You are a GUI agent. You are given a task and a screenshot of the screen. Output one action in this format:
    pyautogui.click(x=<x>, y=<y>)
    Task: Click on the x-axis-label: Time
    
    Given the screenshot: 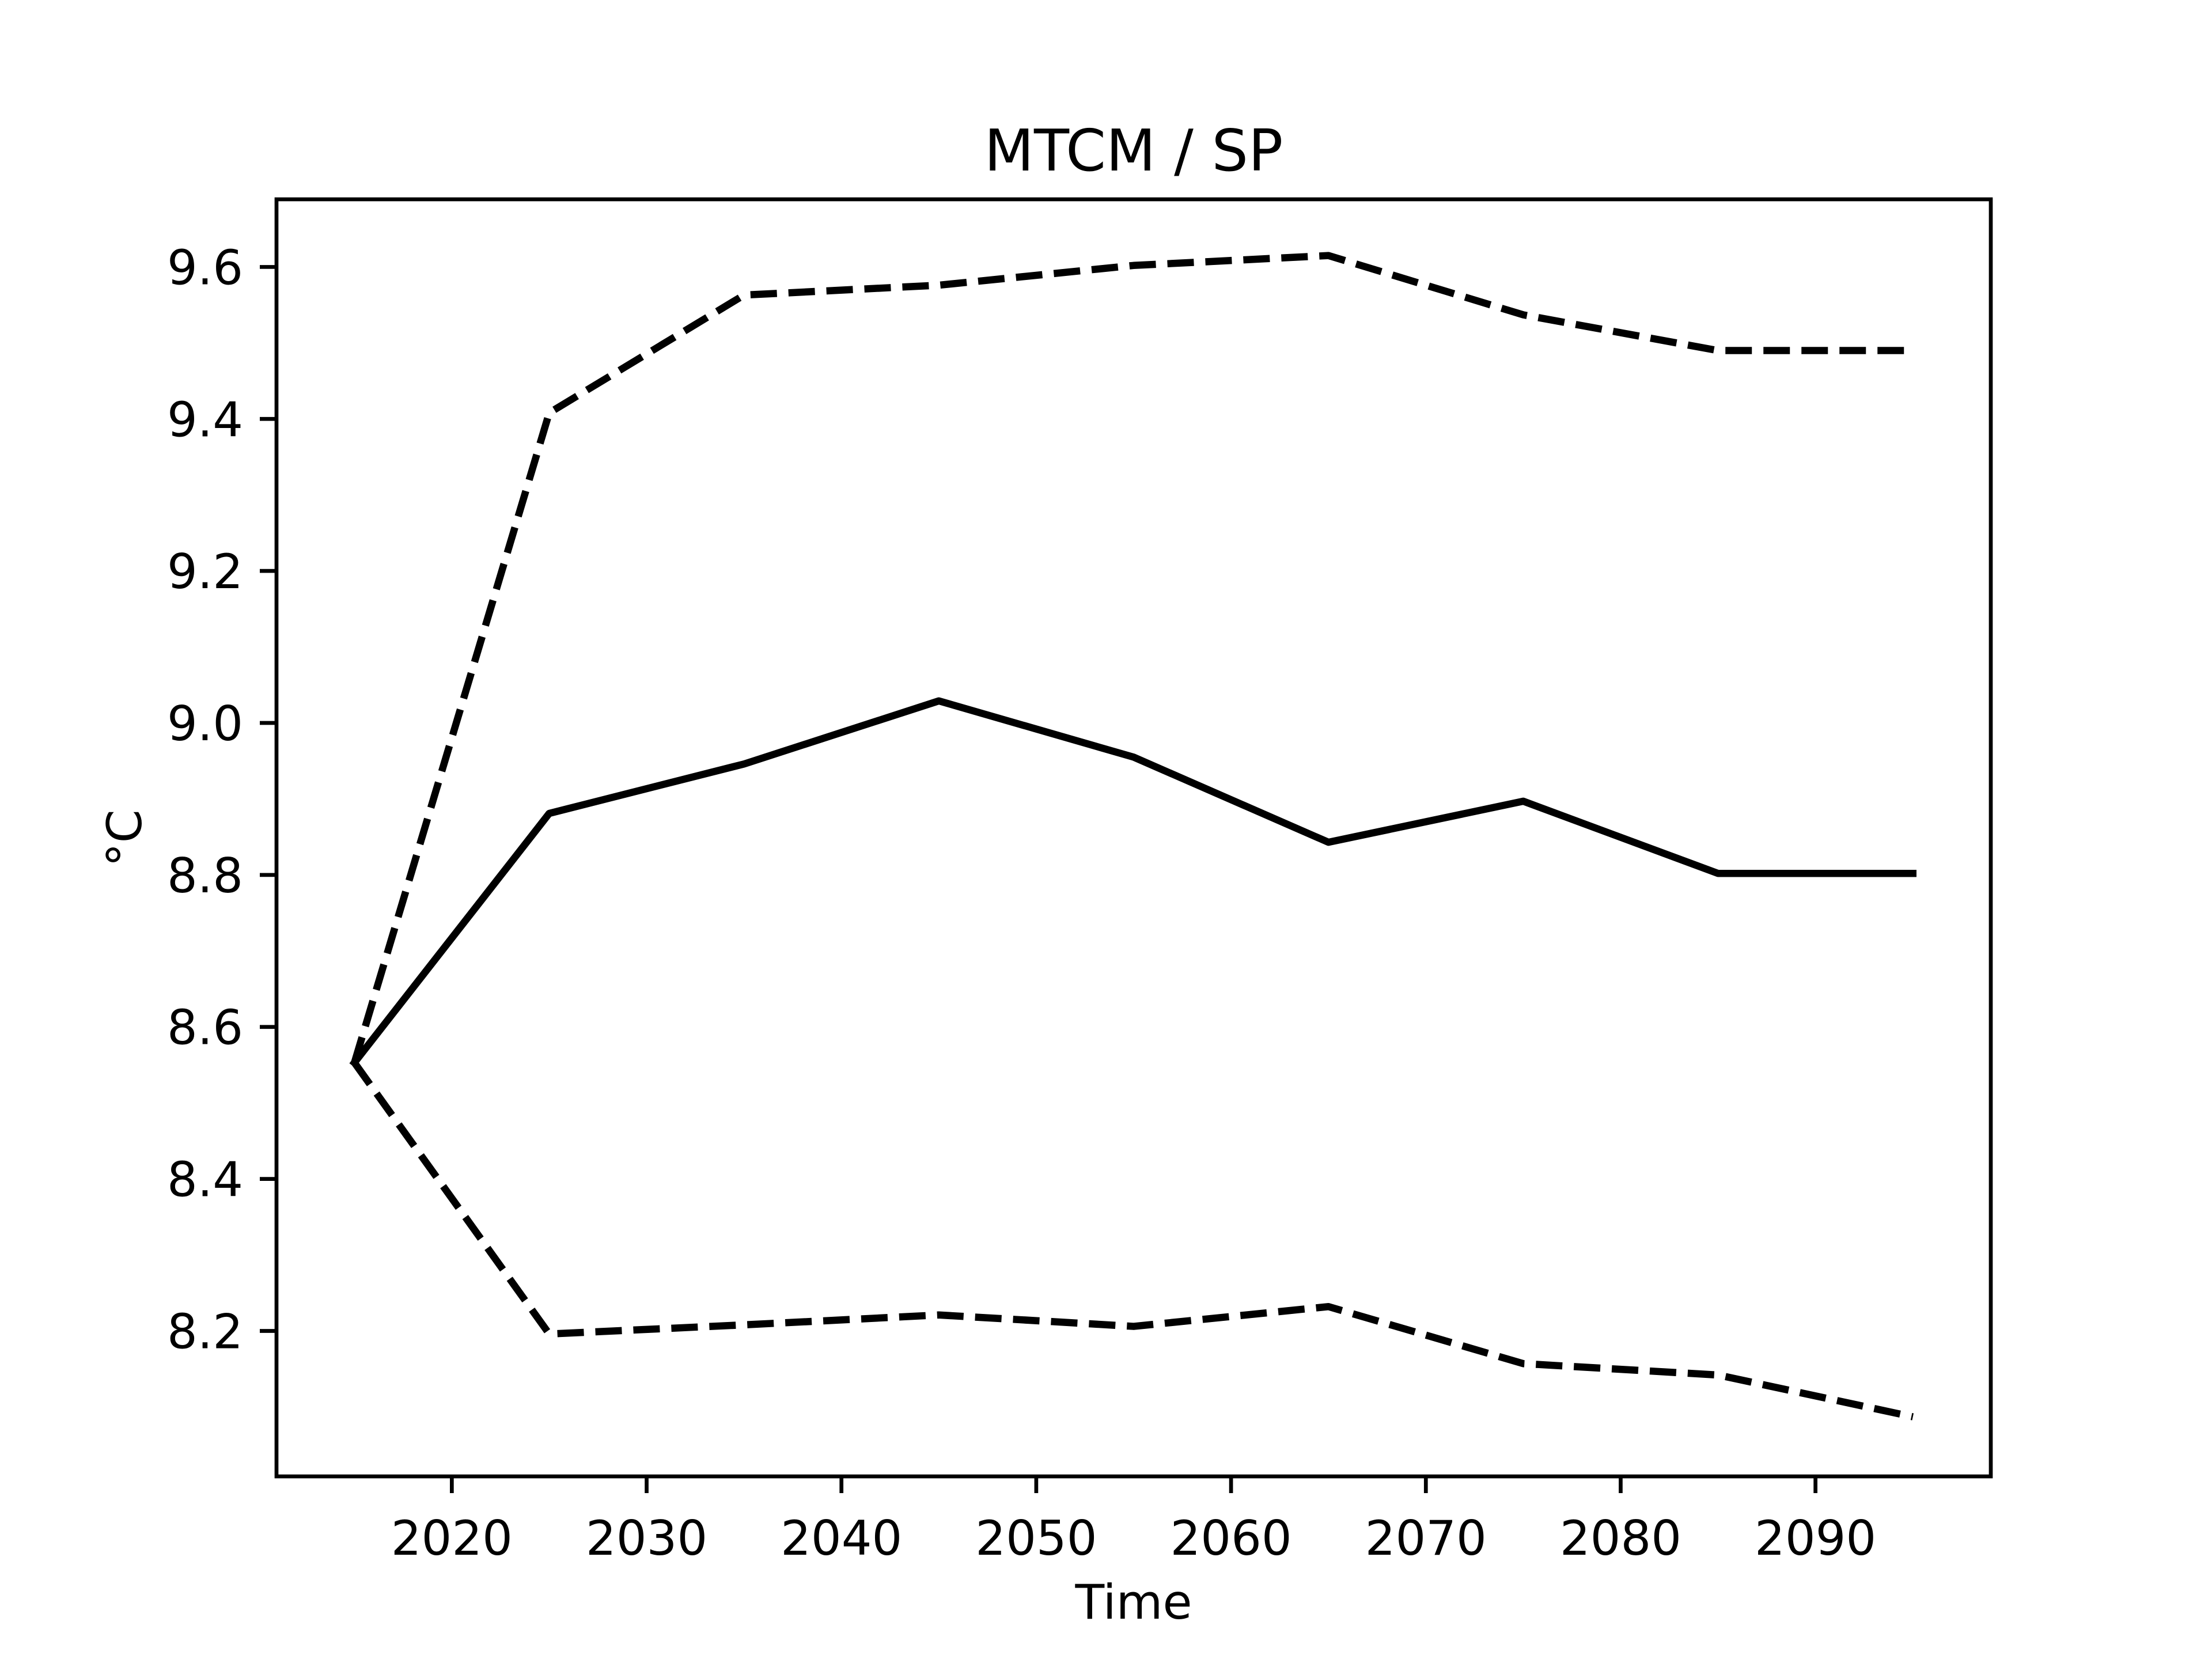 What is the action you would take?
    pyautogui.click(x=1133, y=1602)
    